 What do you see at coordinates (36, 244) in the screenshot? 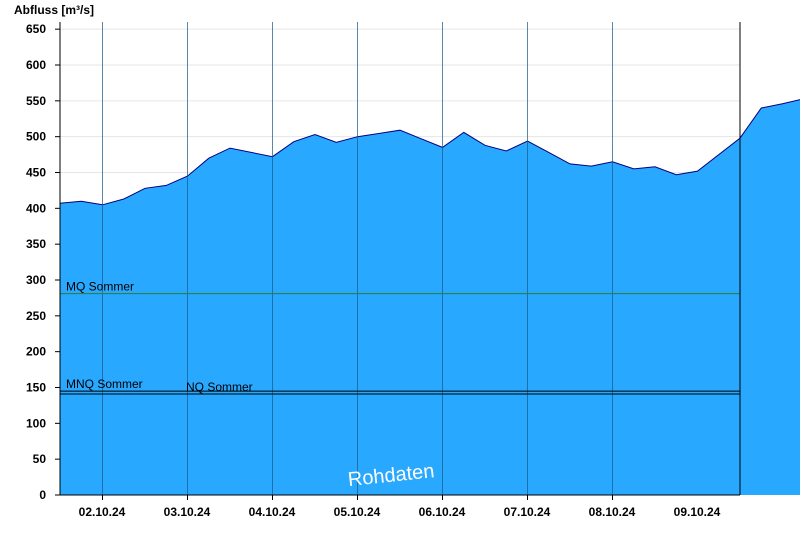
I see `y-tick-label: 350` at bounding box center [36, 244].